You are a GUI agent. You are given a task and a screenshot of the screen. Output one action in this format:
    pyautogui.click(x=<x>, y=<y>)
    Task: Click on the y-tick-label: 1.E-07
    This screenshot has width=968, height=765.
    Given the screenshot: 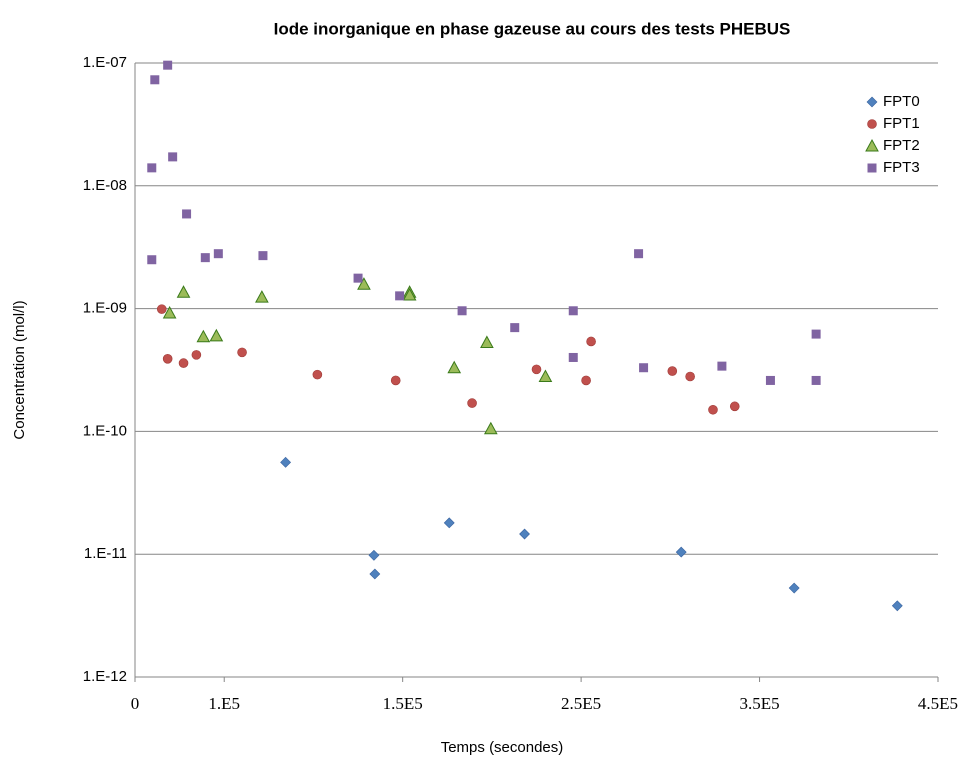 What is the action you would take?
    pyautogui.click(x=105, y=62)
    